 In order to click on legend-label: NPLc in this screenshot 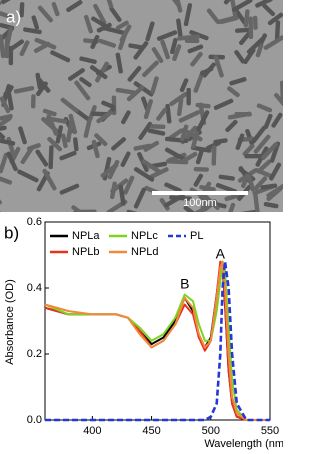, I will do `click(144, 236)`.